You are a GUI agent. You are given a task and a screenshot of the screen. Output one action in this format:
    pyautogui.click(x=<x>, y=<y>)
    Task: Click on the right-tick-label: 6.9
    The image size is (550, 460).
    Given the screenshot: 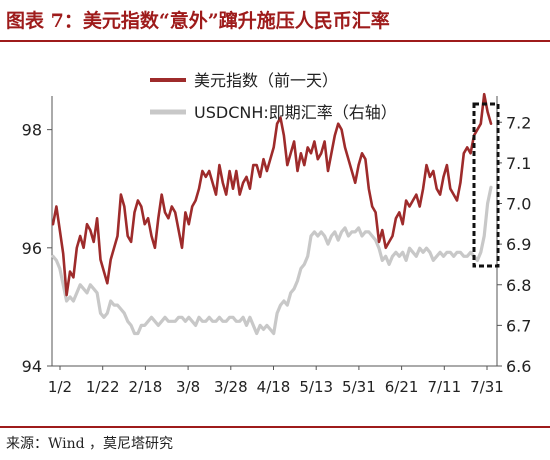 What is the action you would take?
    pyautogui.click(x=518, y=244)
    